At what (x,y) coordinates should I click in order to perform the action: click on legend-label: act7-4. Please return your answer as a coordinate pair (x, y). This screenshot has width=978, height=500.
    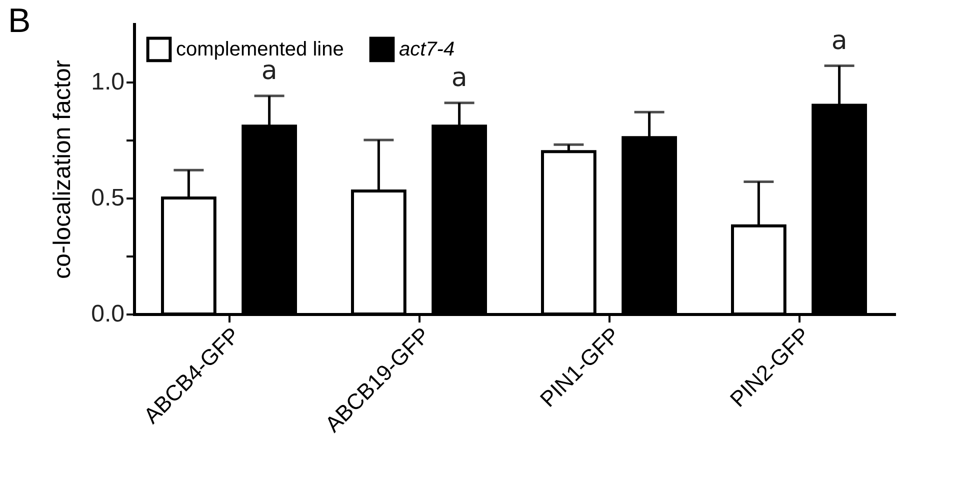
    Looking at the image, I should click on (427, 49).